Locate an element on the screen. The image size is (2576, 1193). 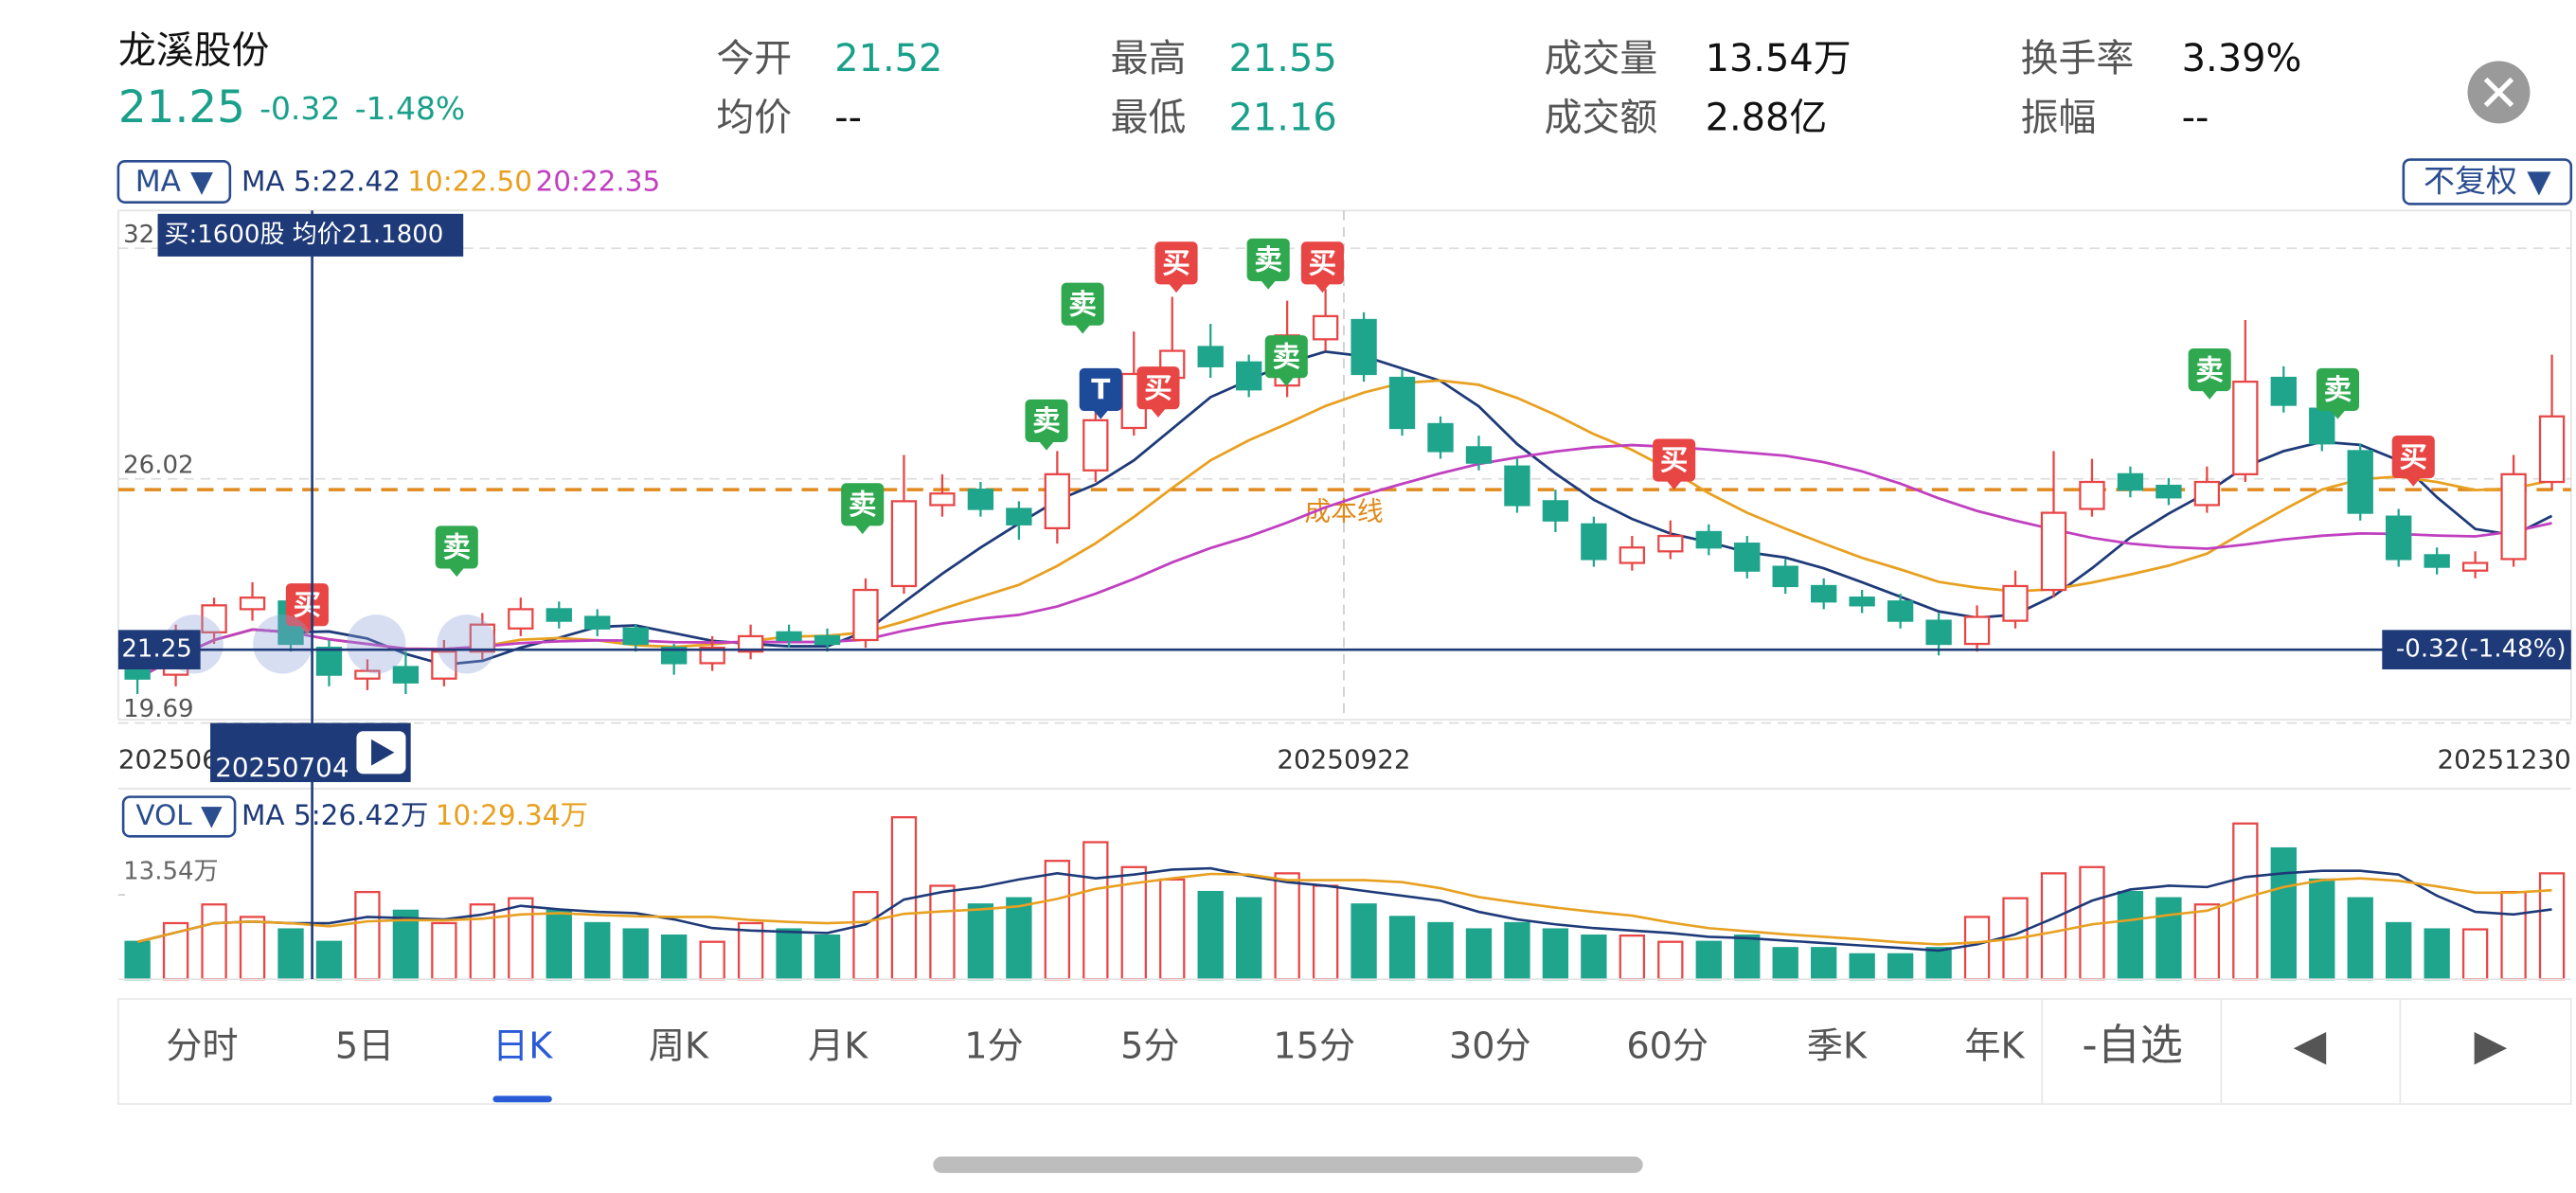
tab: ▶ is located at coordinates (2490, 1045).